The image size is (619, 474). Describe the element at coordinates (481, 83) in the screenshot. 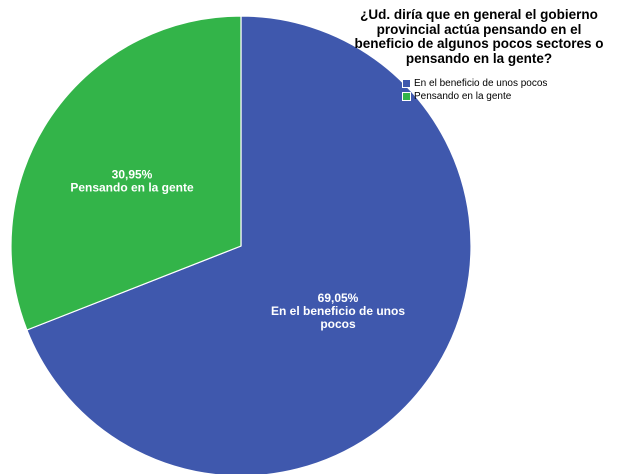

I see `legend-label-beneficio: En el beneficio de unos pocos` at that location.